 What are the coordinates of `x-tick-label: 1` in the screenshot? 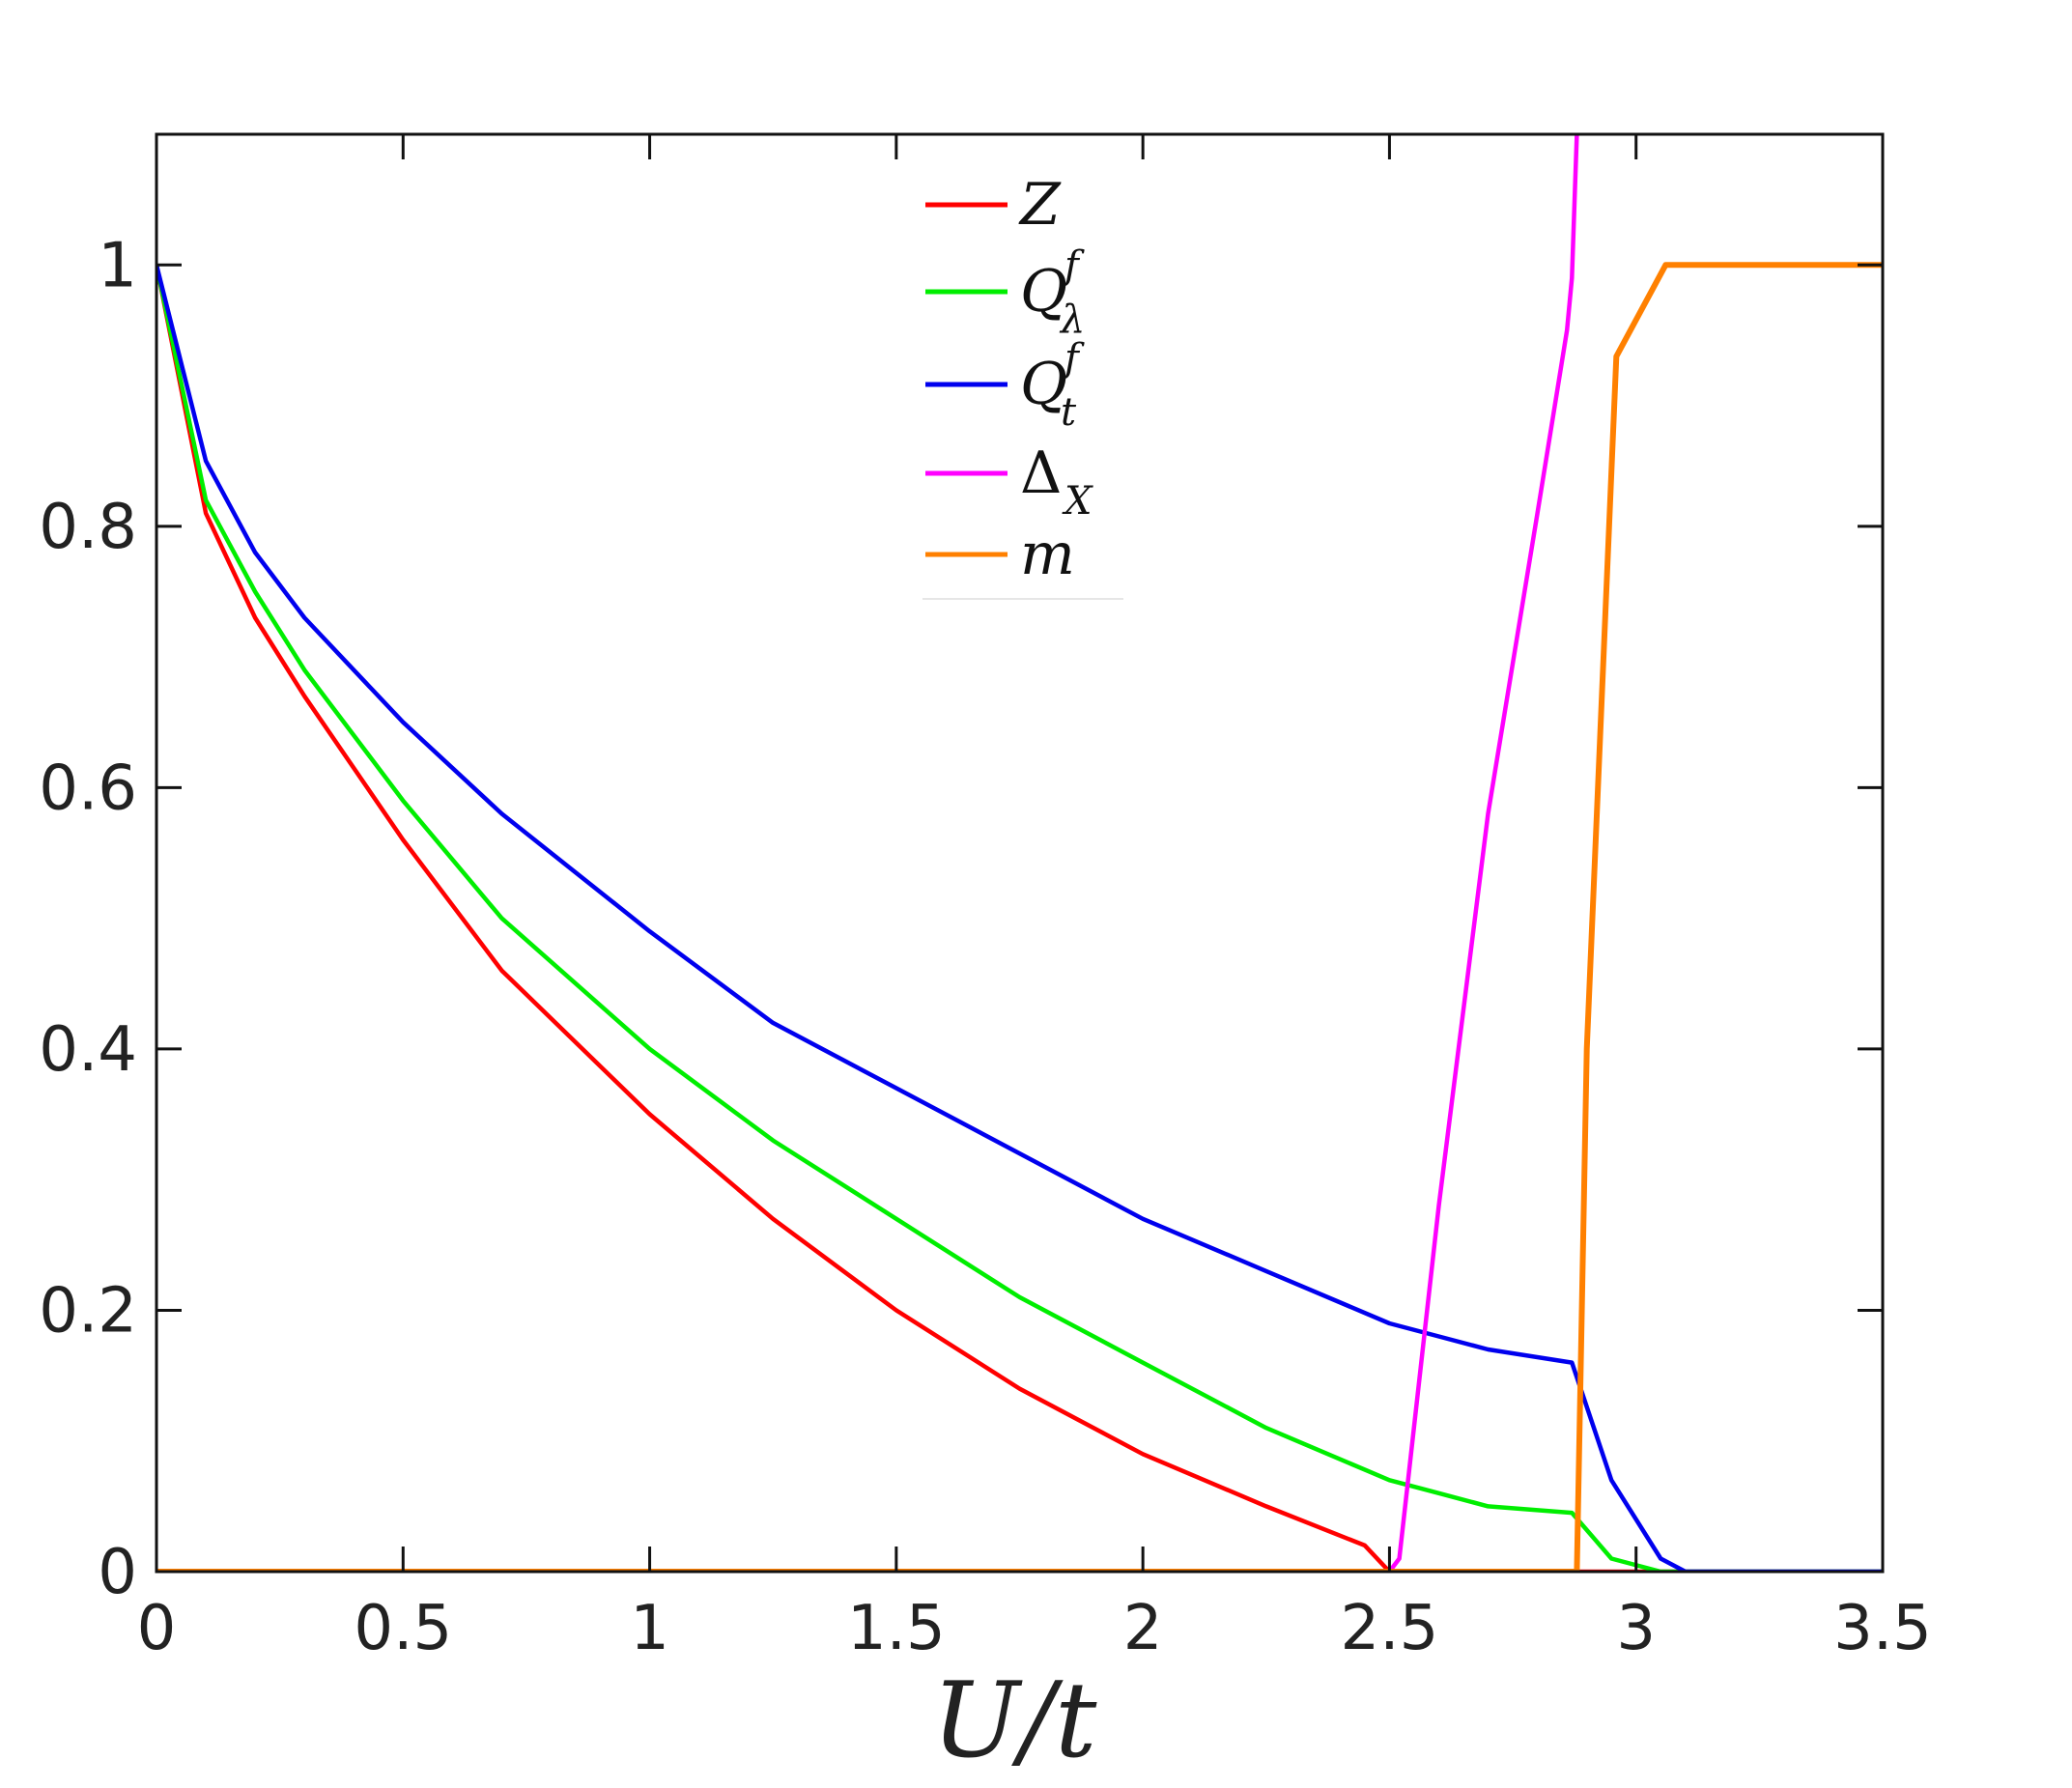 It's located at (649, 1629).